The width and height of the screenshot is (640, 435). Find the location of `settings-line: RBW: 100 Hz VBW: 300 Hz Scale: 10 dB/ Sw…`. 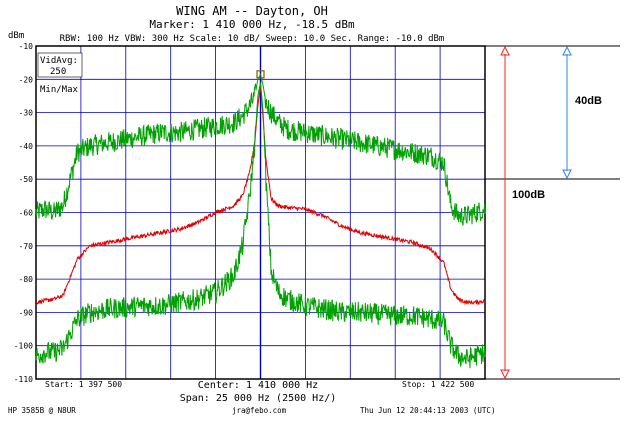

settings-line: RBW: 100 Hz VBW: 300 Hz Scale: 10 dB/ Sw… is located at coordinates (252, 39).